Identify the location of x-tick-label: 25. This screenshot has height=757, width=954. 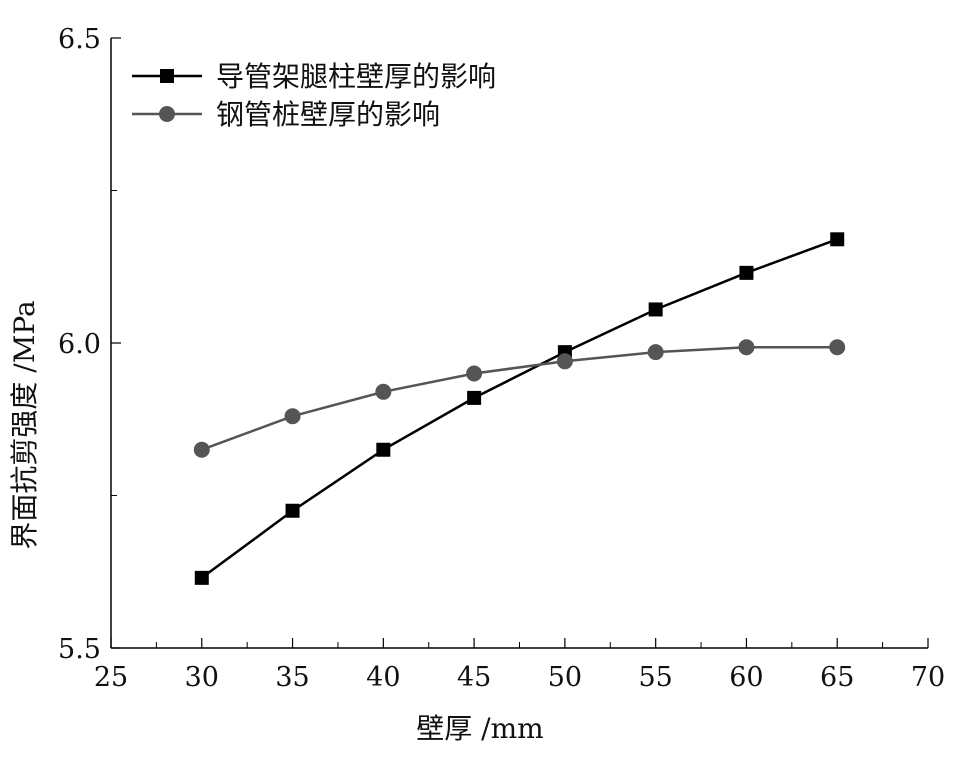
(111, 677).